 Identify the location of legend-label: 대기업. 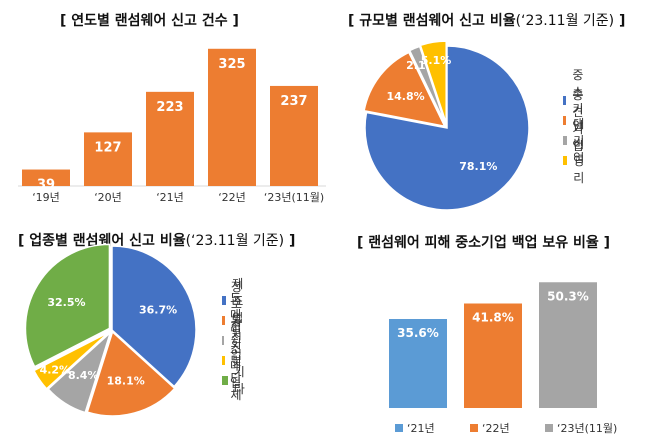
(579, 140).